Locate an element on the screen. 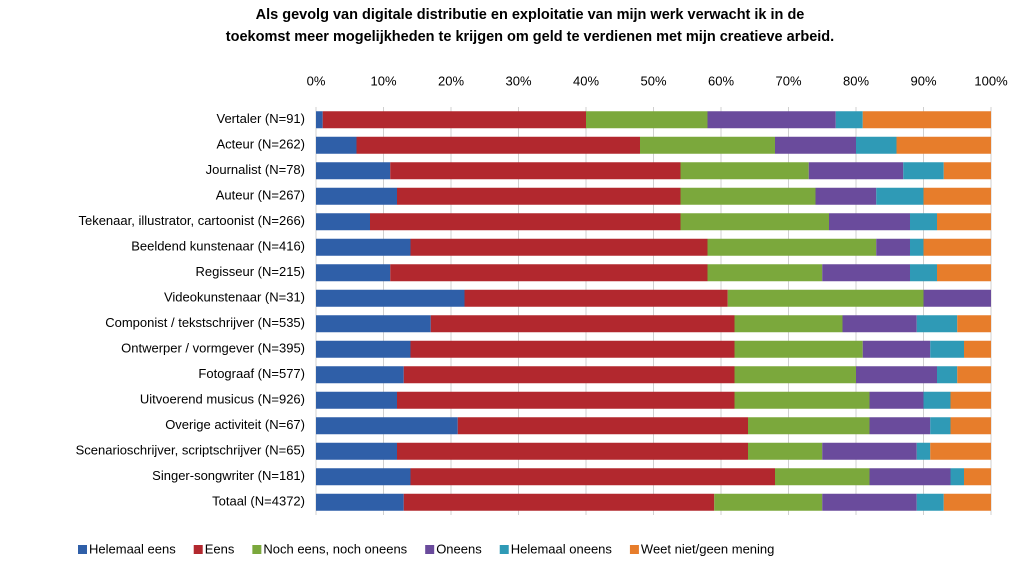 The image size is (1013, 564). x-tick-label: 100% is located at coordinates (991, 80).